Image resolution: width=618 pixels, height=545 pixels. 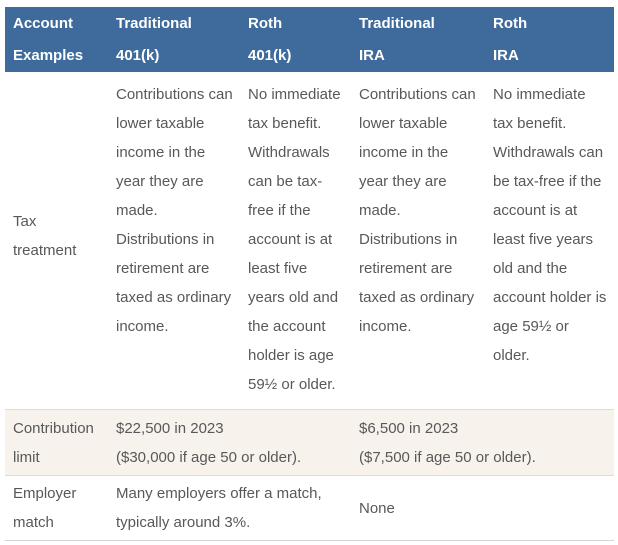 I want to click on tax-treatment-label: Tax treatment, so click(x=45, y=235).